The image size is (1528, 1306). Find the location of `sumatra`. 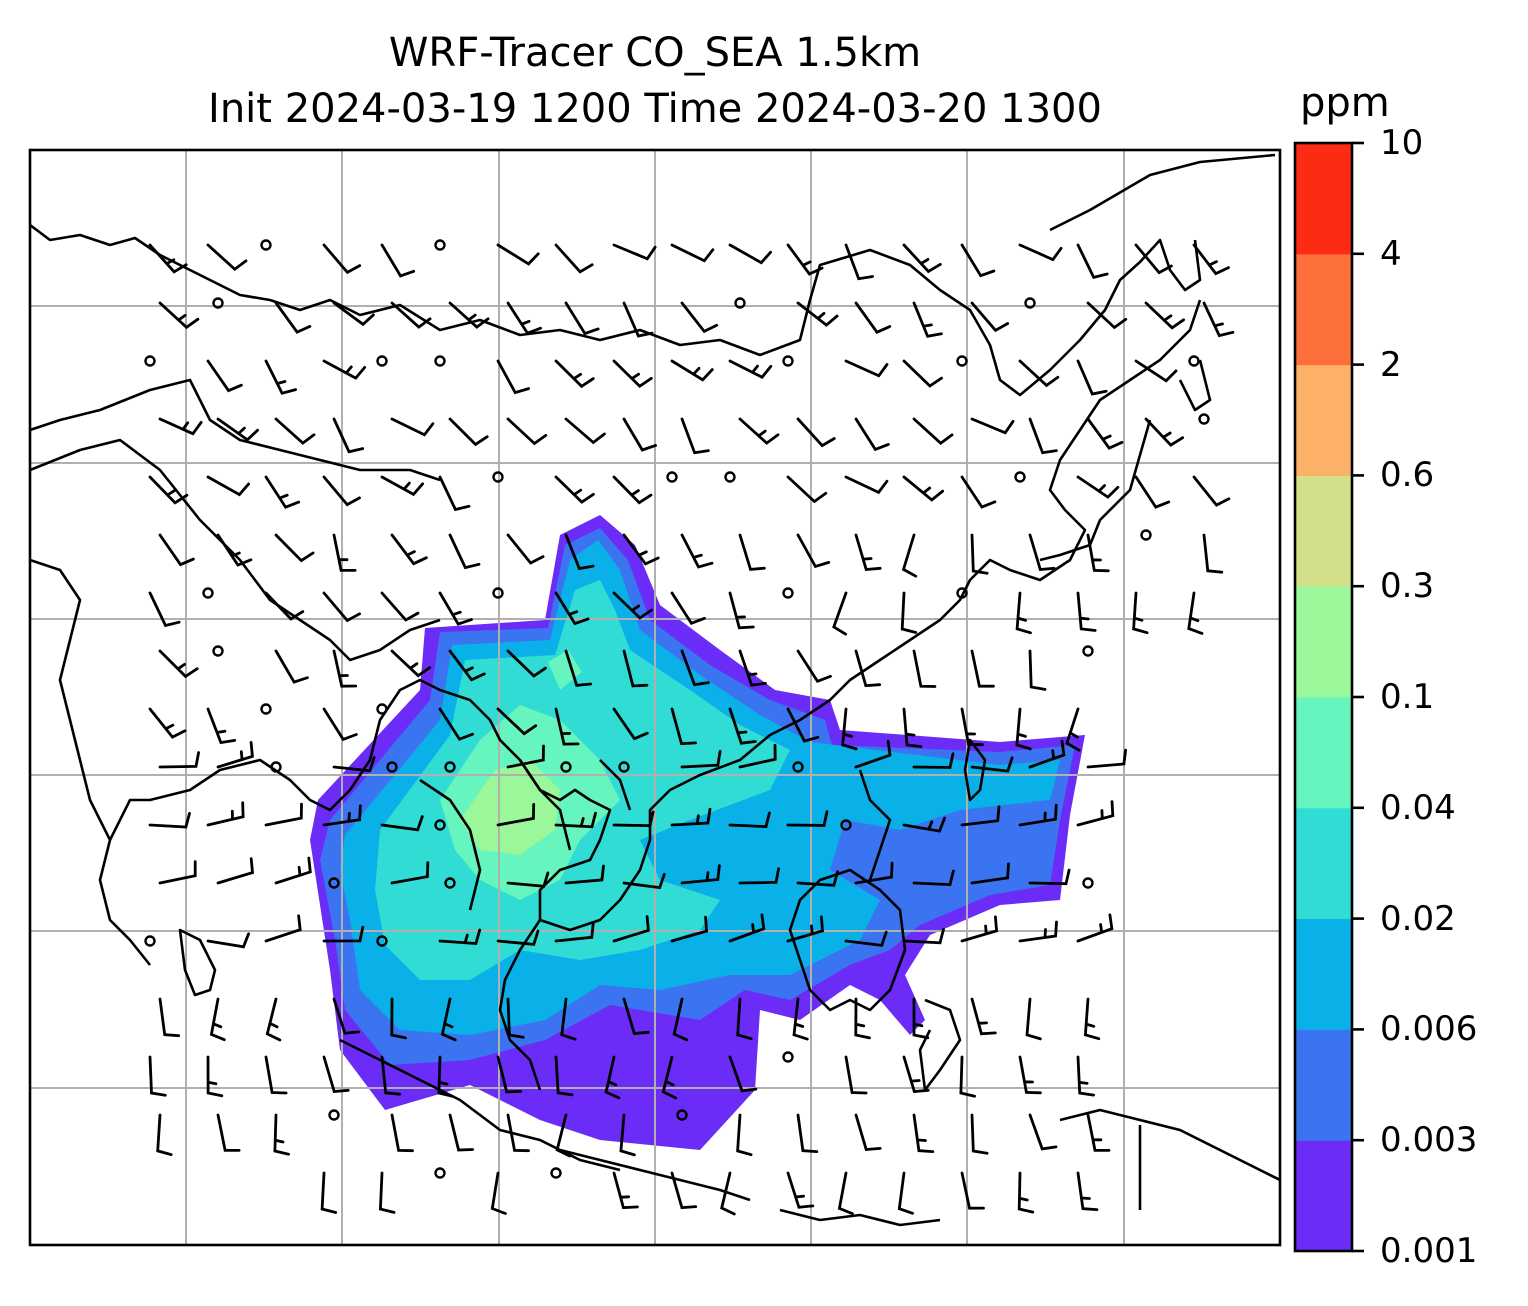

sumatra is located at coordinates (480, 1105).